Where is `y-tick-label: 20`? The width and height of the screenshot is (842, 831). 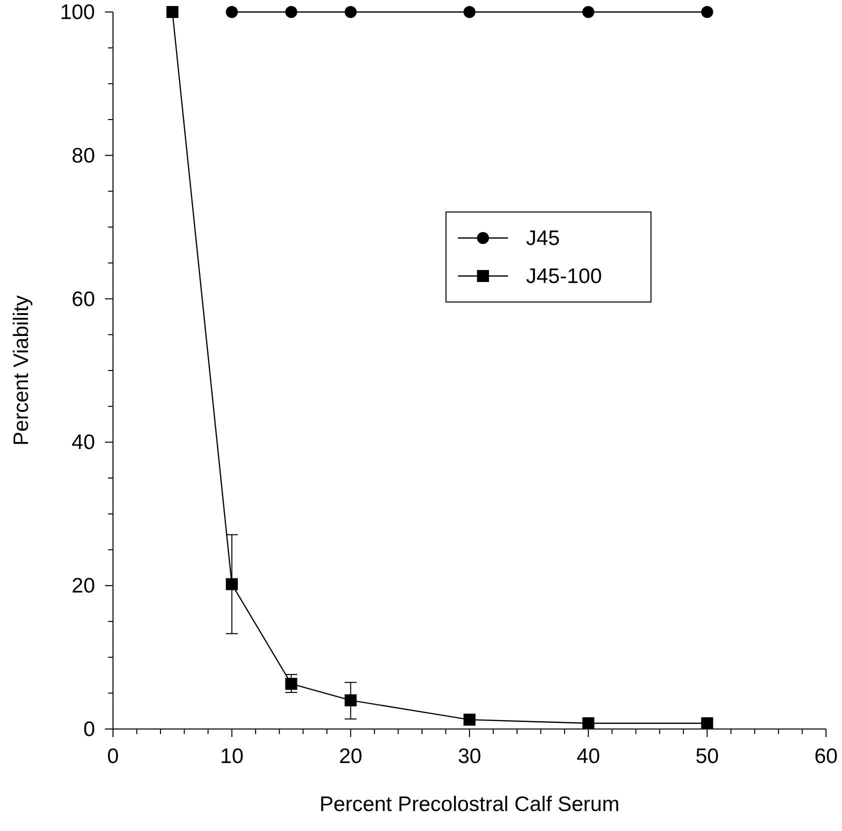
y-tick-label: 20 is located at coordinates (83, 586).